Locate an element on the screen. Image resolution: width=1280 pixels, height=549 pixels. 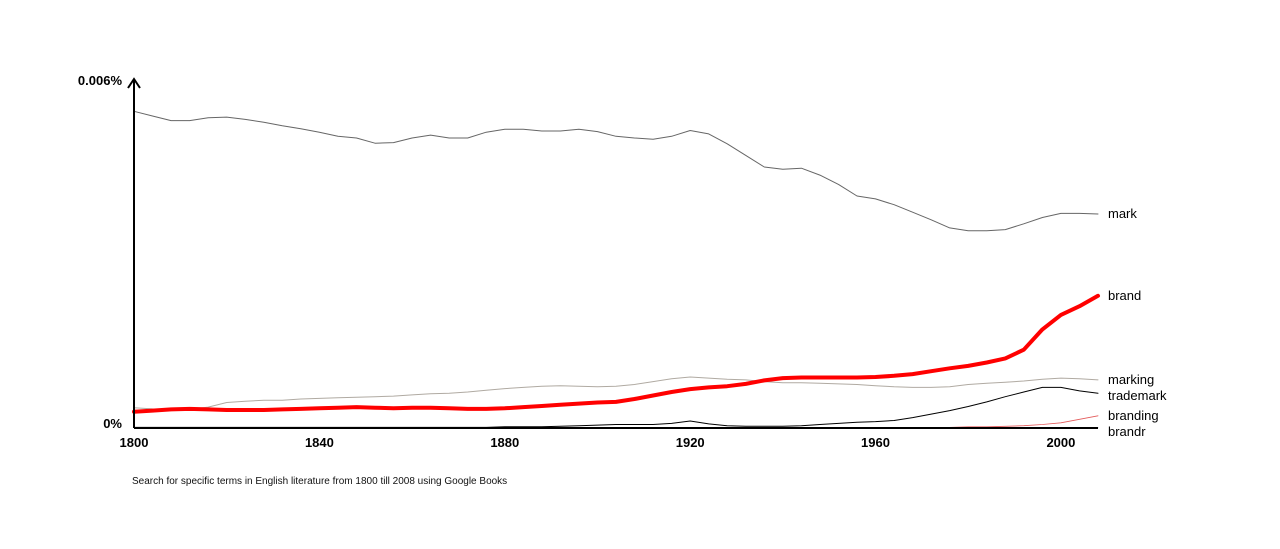
series-line-trademark is located at coordinates (616, 407).